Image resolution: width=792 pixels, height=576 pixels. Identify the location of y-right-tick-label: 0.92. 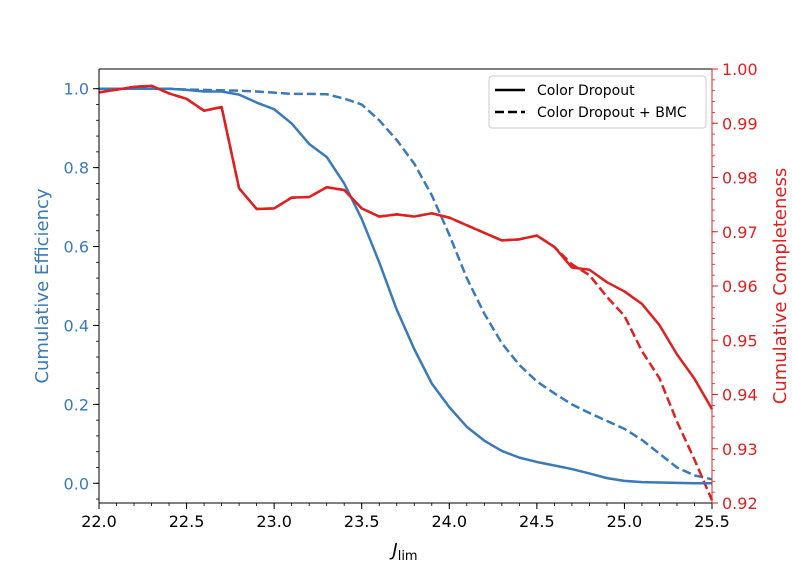
(740, 503).